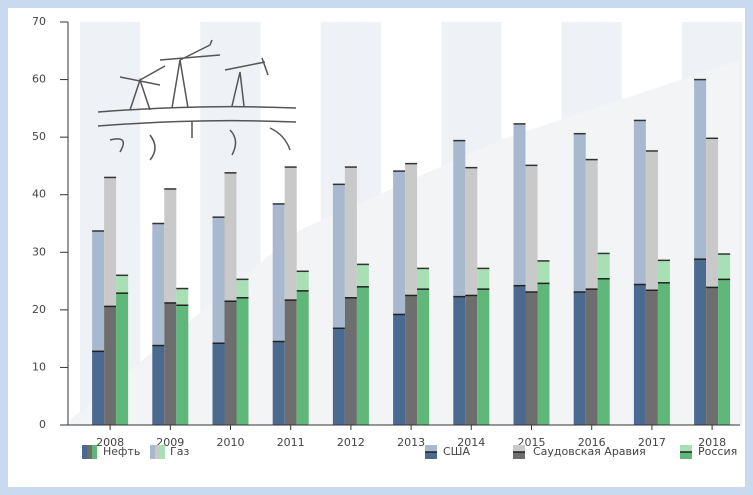 This screenshot has width=753, height=495. Describe the element at coordinates (42, 424) in the screenshot. I see `y-tick-label: 0` at that location.